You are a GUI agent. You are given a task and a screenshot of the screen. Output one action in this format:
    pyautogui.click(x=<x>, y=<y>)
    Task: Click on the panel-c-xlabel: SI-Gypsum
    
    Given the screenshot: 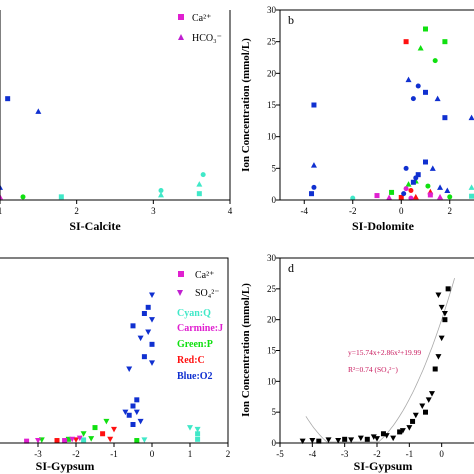 What is the action you would take?
    pyautogui.click(x=65, y=466)
    